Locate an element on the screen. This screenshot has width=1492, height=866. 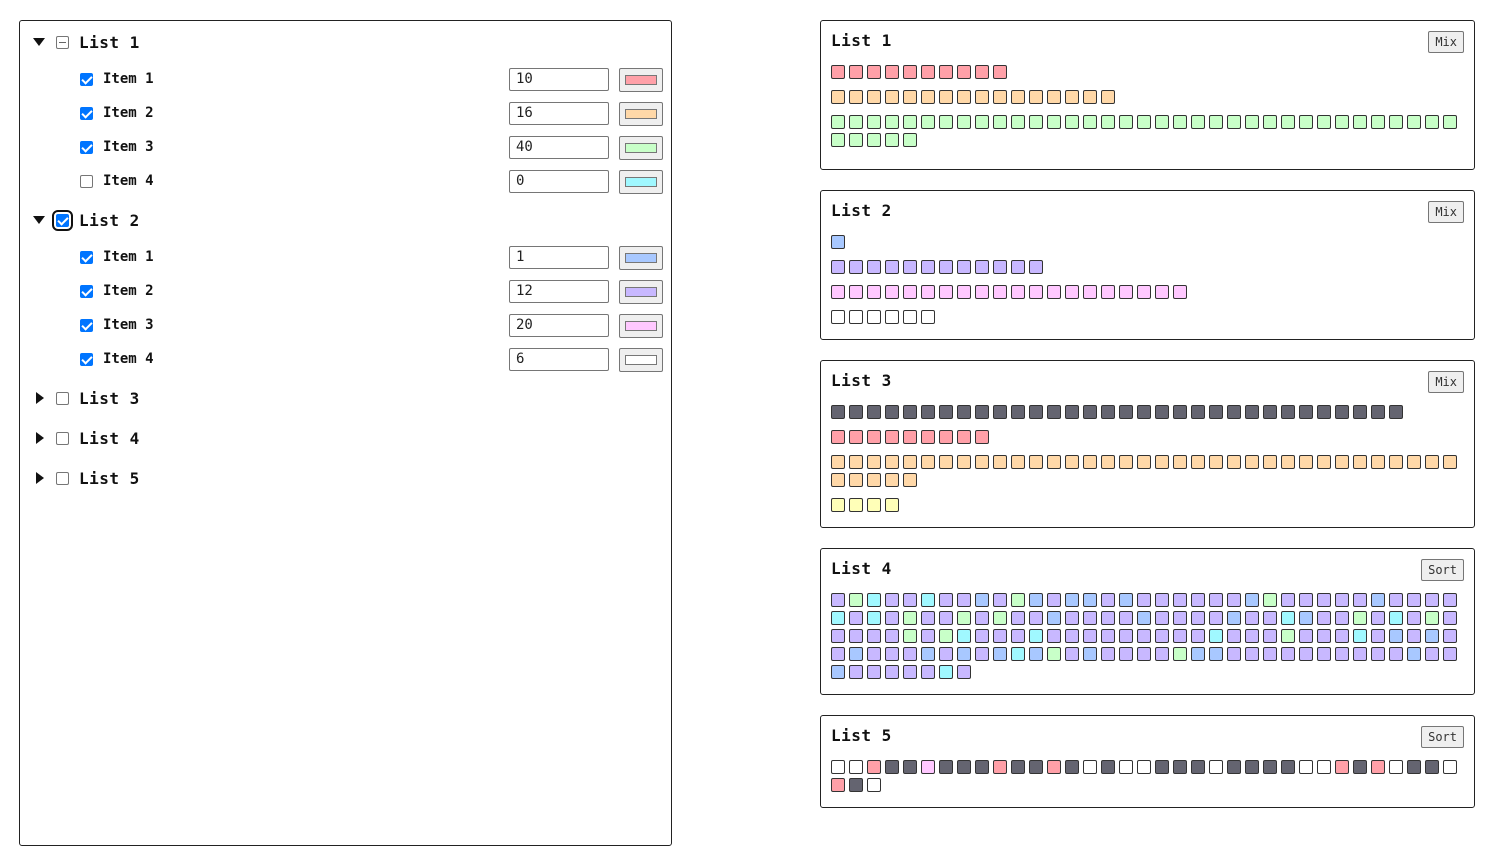
item-count-input: 20 is located at coordinates (559, 325).